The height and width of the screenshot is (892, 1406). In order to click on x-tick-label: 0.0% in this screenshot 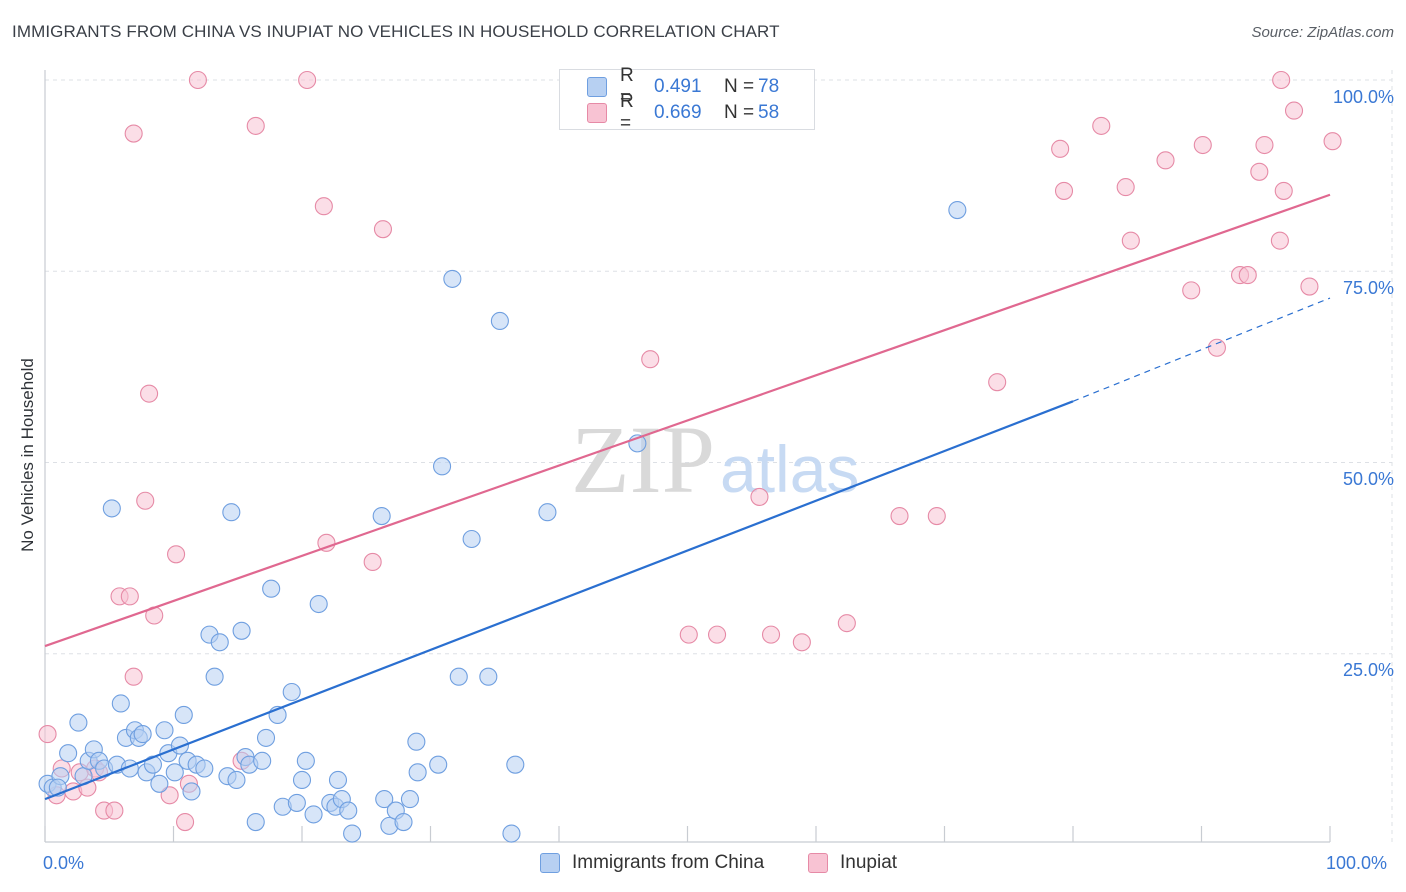, I will do `click(64, 863)`.